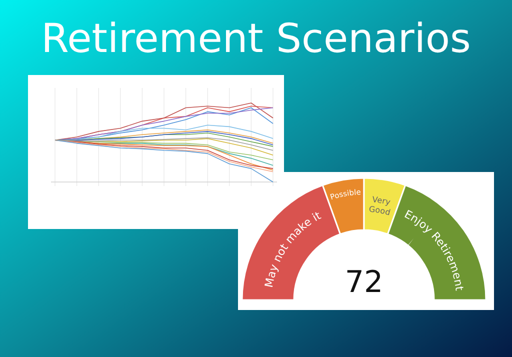 The width and height of the screenshot is (512, 357). I want to click on chart-title: Retirement Scenarios, so click(256, 39).